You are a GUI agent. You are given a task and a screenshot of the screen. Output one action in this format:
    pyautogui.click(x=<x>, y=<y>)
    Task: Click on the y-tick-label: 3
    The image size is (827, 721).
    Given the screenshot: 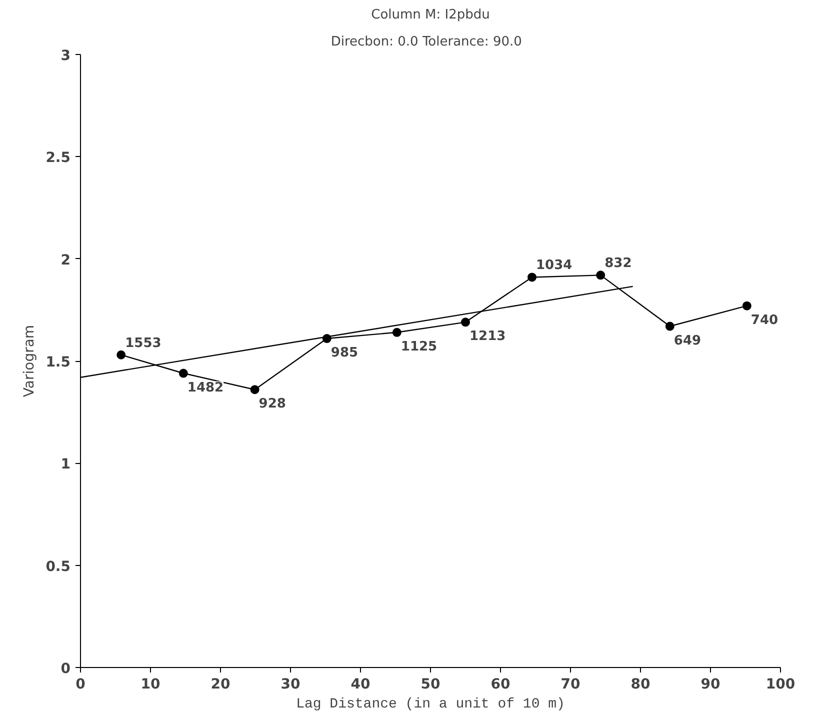 What is the action you would take?
    pyautogui.click(x=65, y=56)
    